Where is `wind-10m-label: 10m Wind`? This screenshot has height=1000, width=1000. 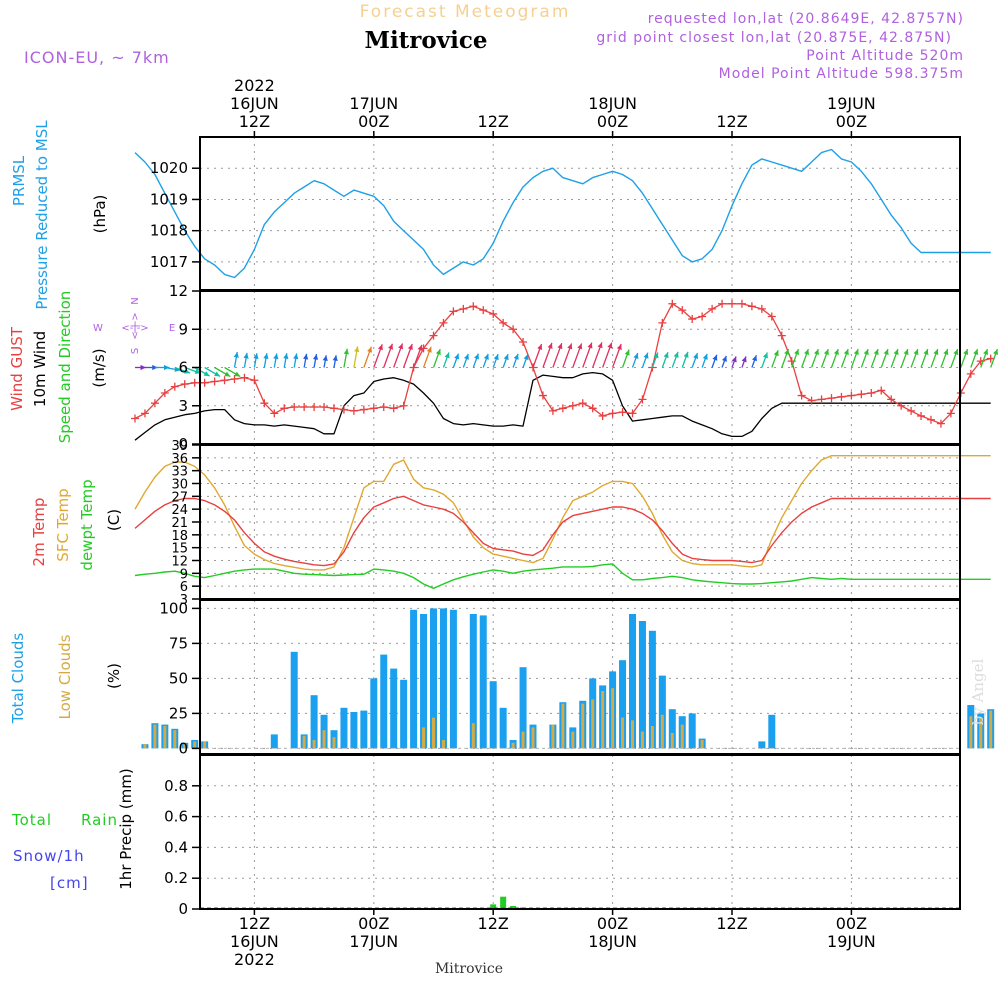
wind-10m-label: 10m Wind is located at coordinates (40, 369).